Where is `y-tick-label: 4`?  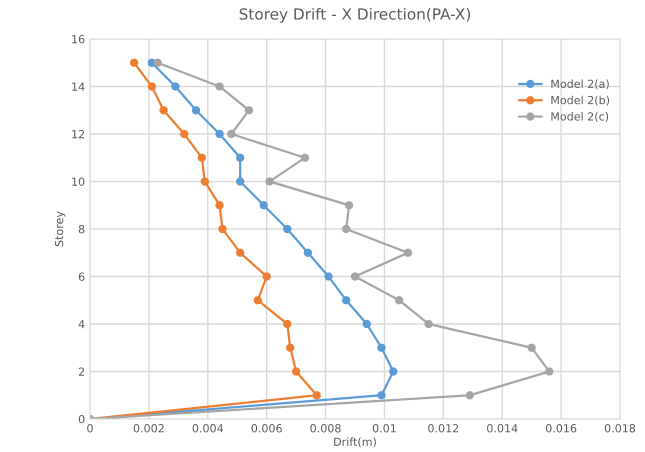 y-tick-label: 4 is located at coordinates (81, 324).